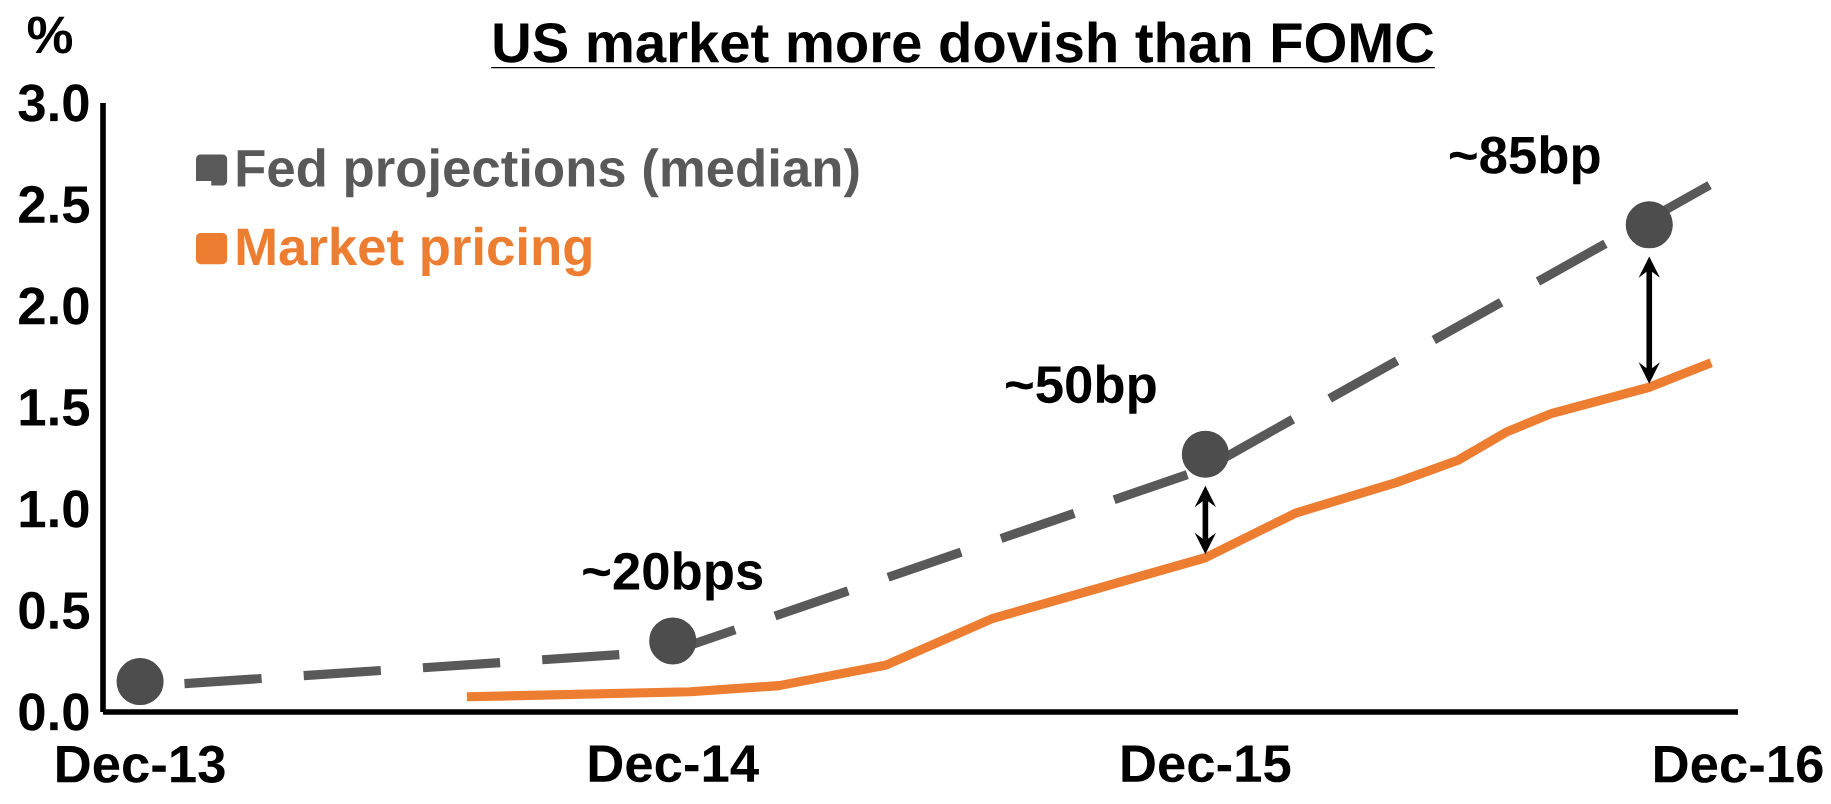 This screenshot has width=1831, height=804. What do you see at coordinates (141, 764) in the screenshot?
I see `x-tick-label: Dec-13` at bounding box center [141, 764].